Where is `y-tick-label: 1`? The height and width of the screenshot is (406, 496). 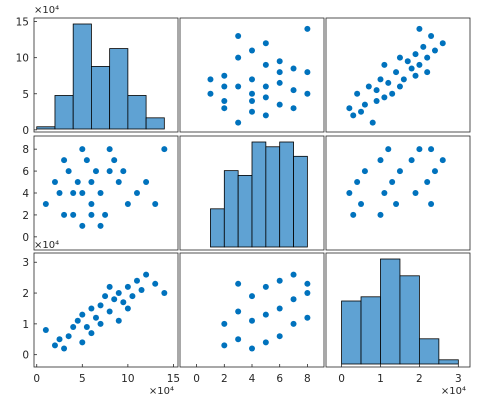 y-tick-label: 1 is located at coordinates (25, 325).